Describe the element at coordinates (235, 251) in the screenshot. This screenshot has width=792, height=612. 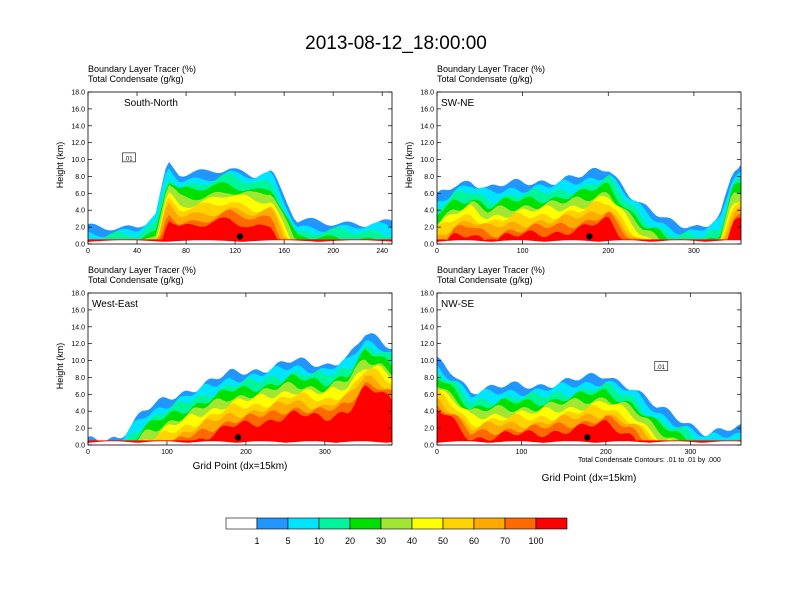
I see `x-tick-label: 120` at that location.